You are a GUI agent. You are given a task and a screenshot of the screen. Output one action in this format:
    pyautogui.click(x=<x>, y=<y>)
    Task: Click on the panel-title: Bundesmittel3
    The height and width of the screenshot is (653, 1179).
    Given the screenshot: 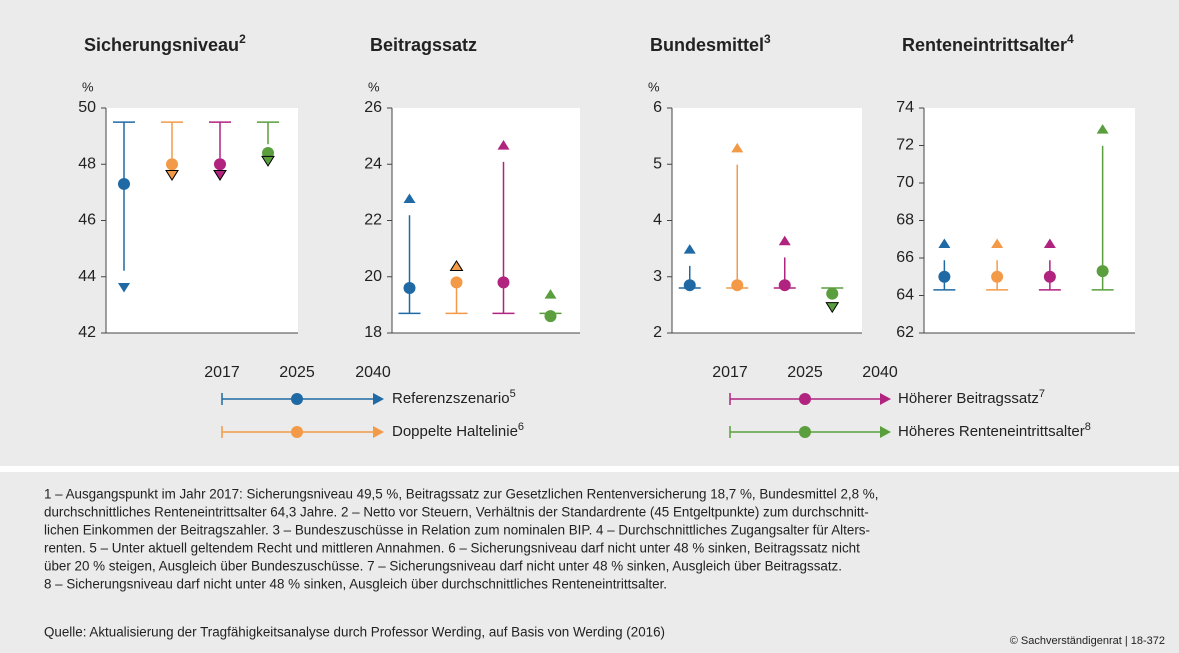 What is the action you would take?
    pyautogui.click(x=710, y=43)
    